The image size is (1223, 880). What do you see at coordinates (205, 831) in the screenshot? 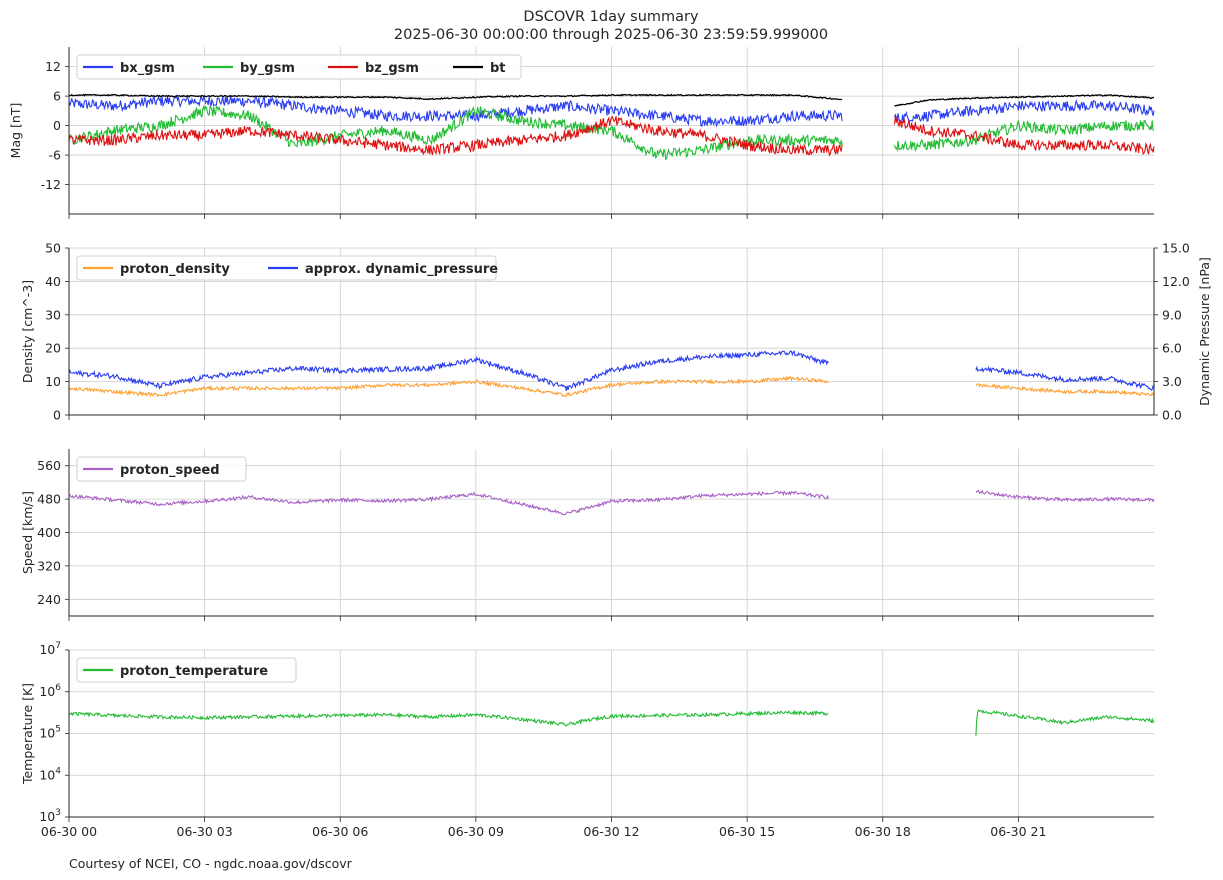
I see `x-tick-label: 06-30 03` at bounding box center [205, 831].